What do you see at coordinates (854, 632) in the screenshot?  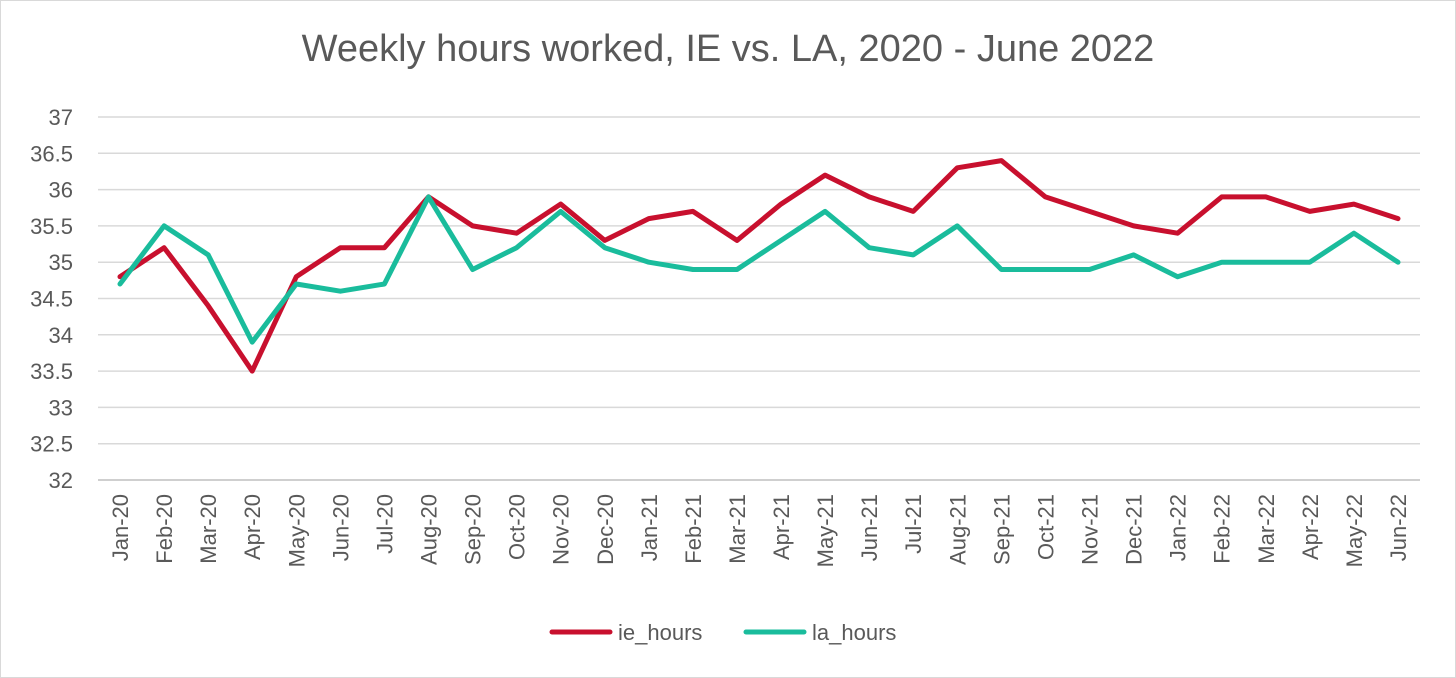 I see `legend-label-la_hours: la_hours` at bounding box center [854, 632].